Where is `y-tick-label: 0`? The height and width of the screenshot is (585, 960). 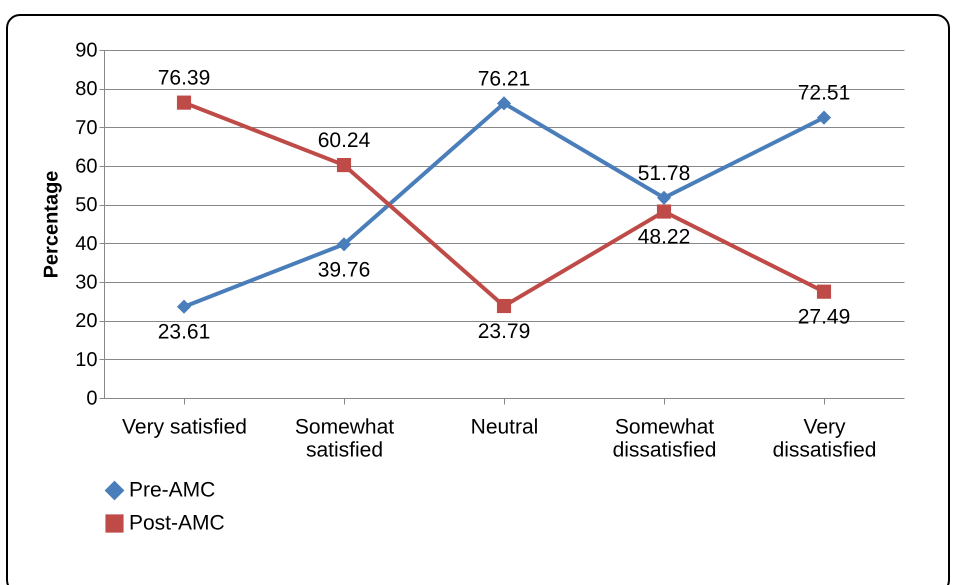
y-tick-label: 0 is located at coordinates (92, 399).